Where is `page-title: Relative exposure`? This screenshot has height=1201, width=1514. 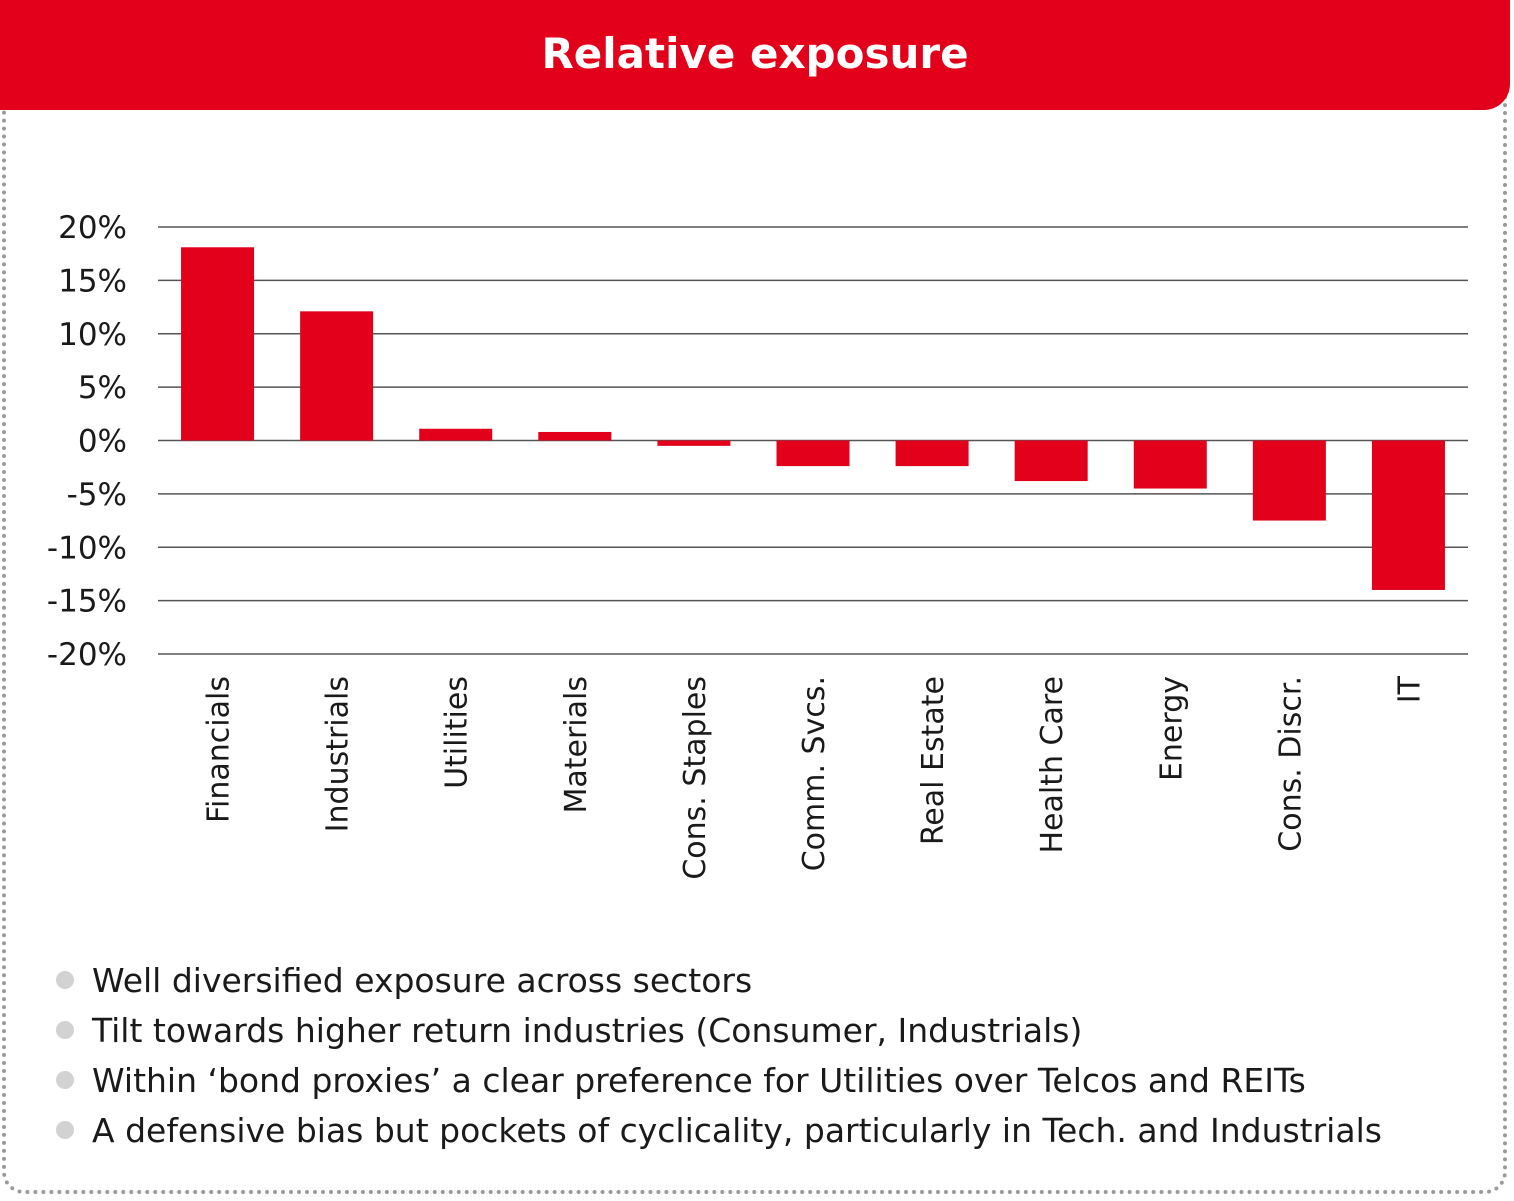
page-title: Relative exposure is located at coordinates (755, 53).